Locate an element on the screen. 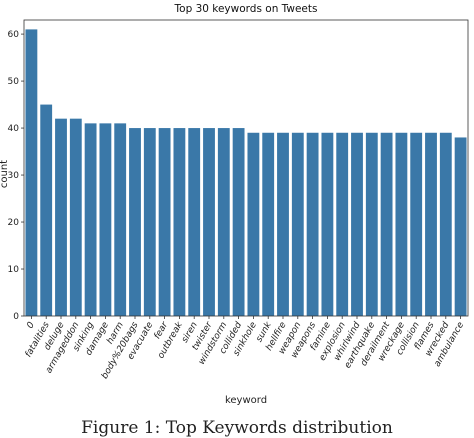  y-tick-label: 50 is located at coordinates (14, 82).